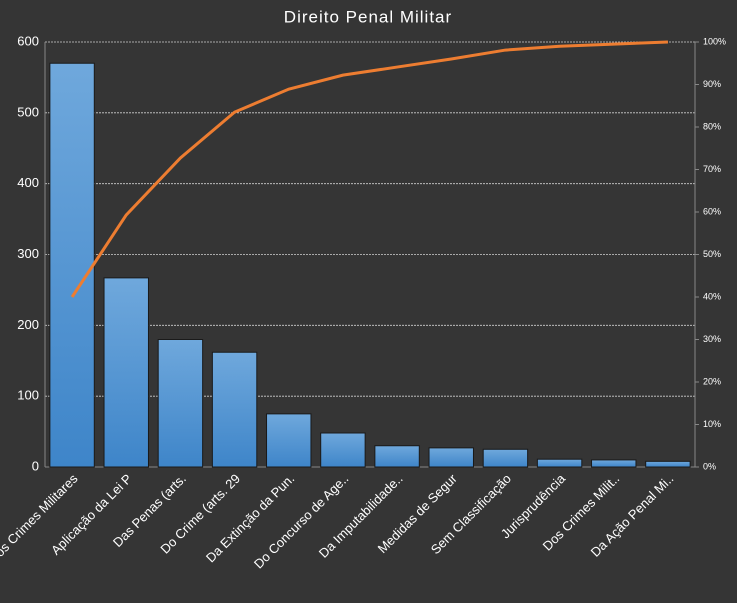  Describe the element at coordinates (28, 111) in the screenshot. I see `y-tick-label: 500` at that location.